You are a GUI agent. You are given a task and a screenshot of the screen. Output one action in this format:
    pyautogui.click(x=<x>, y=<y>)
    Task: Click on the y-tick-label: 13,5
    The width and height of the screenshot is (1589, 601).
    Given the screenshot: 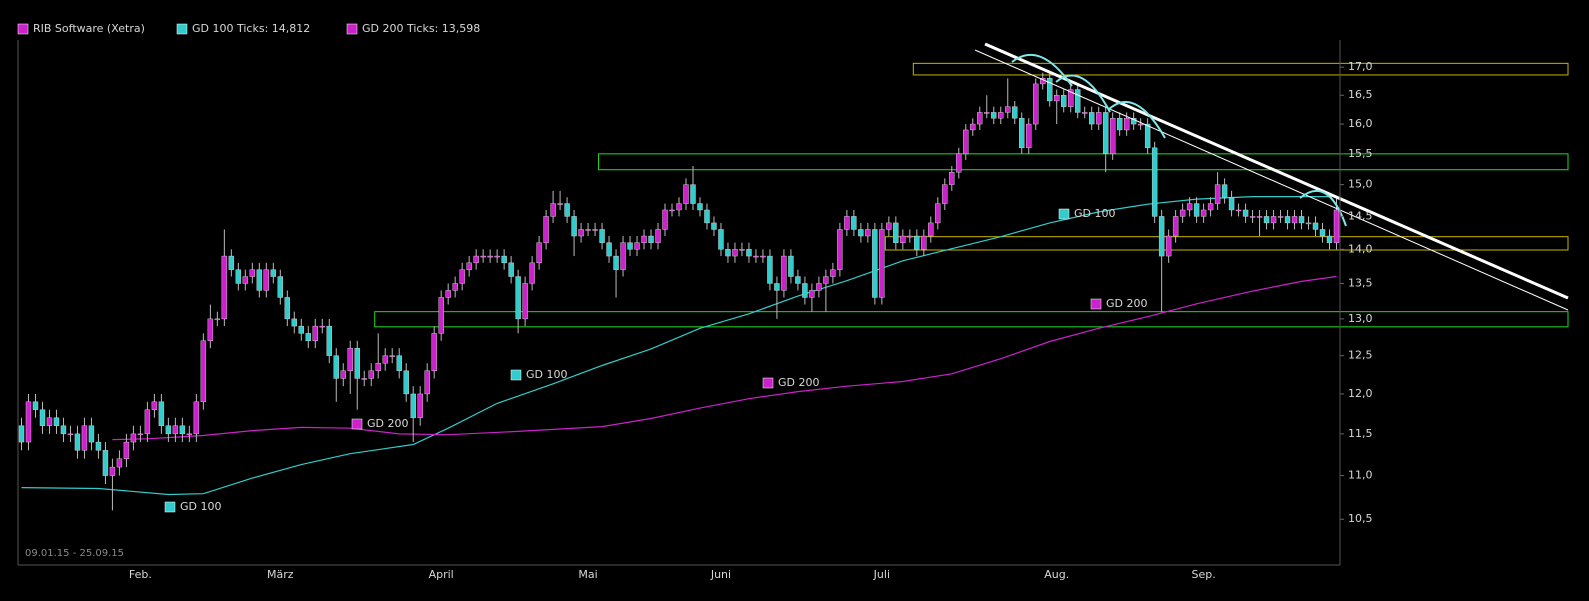 What is the action you would take?
    pyautogui.click(x=1360, y=282)
    